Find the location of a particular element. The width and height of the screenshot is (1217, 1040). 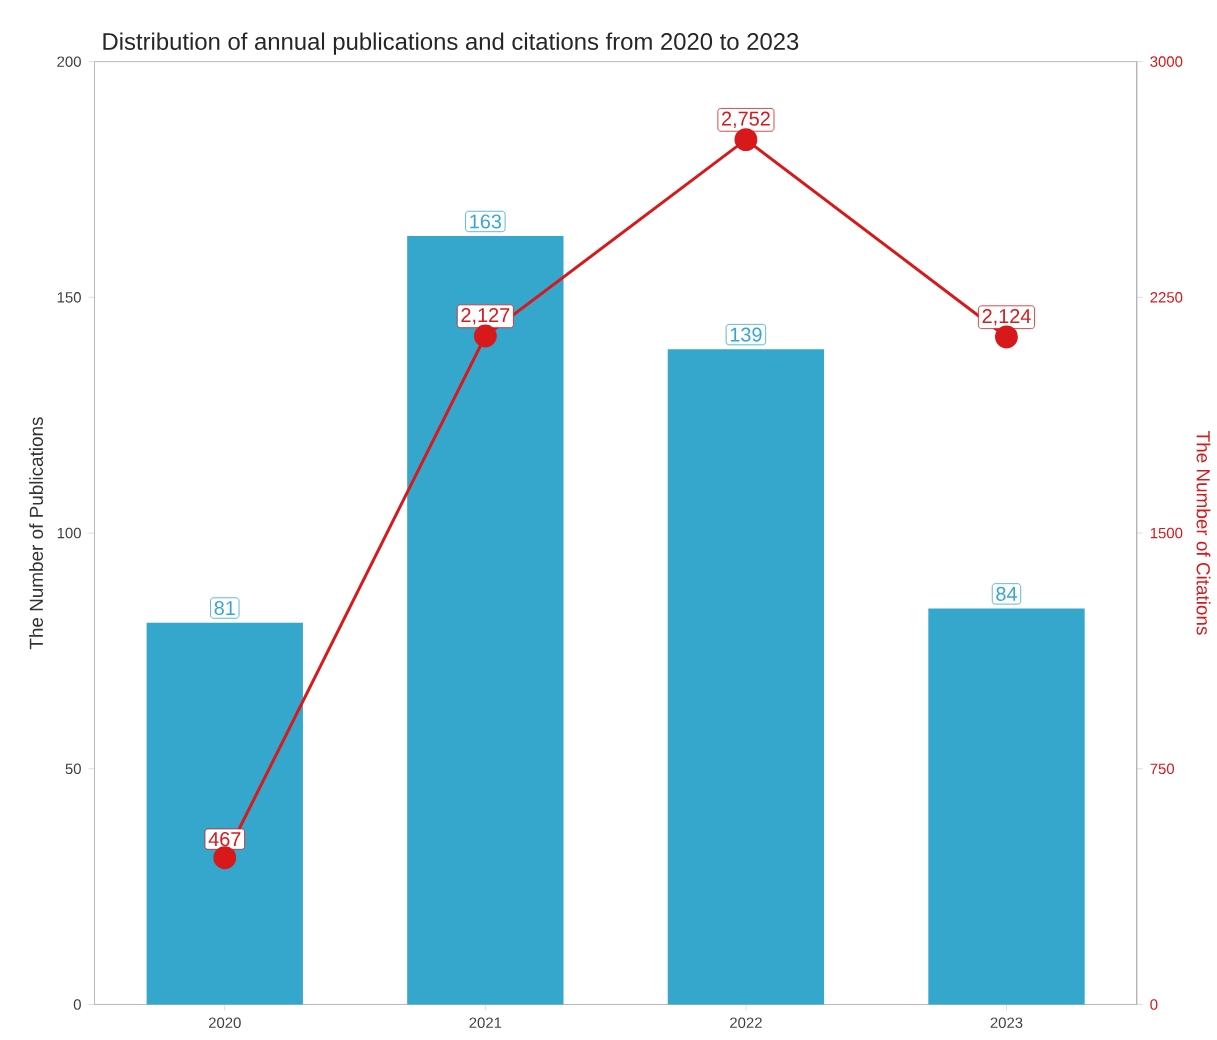

x-tick-label: 2021 is located at coordinates (485, 1022).